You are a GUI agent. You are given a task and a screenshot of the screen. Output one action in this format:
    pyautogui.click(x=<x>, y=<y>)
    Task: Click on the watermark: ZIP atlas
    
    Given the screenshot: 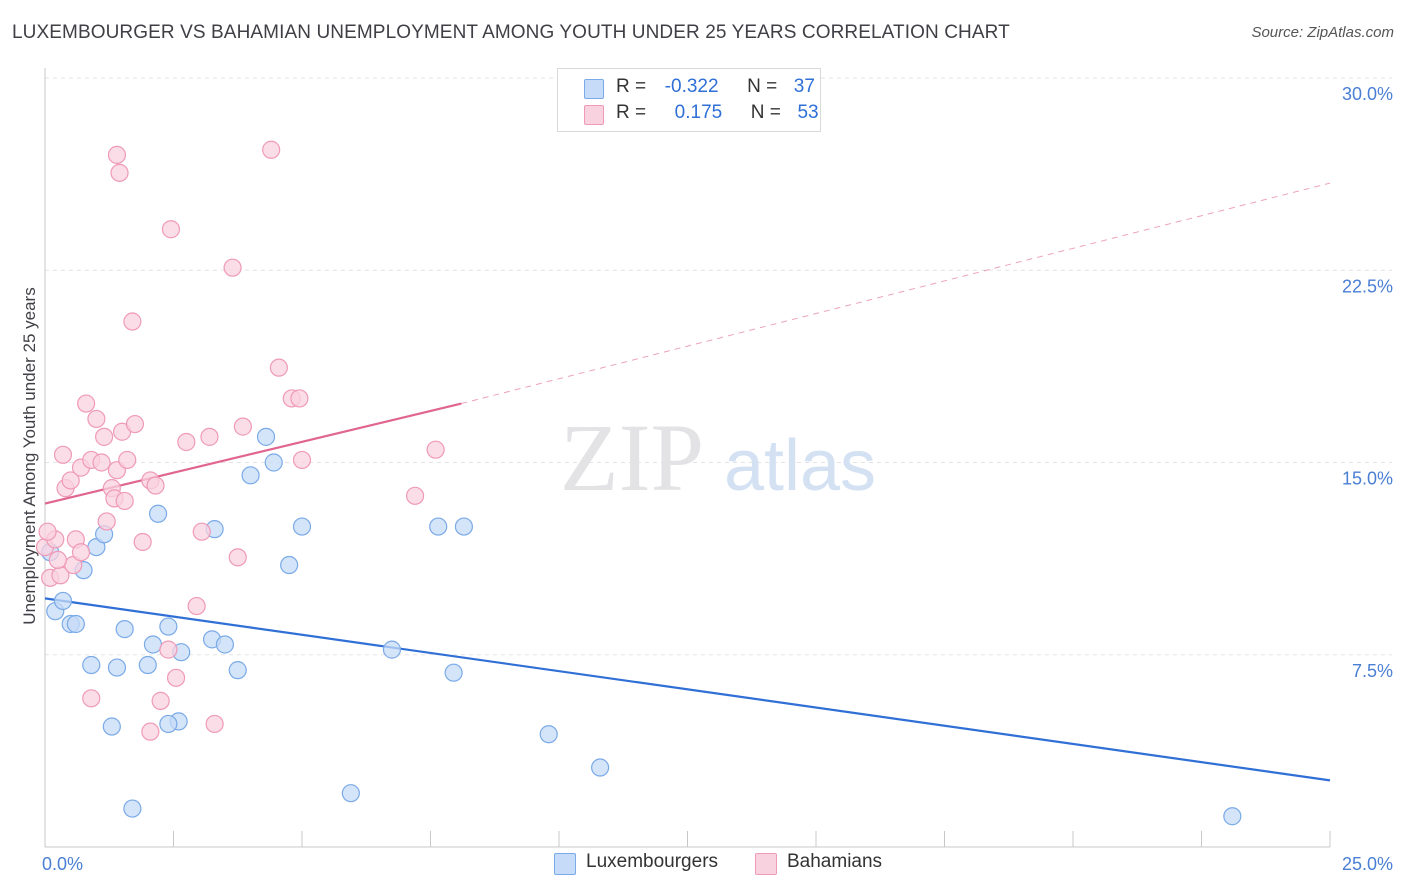 What is the action you would take?
    pyautogui.click(x=718, y=457)
    